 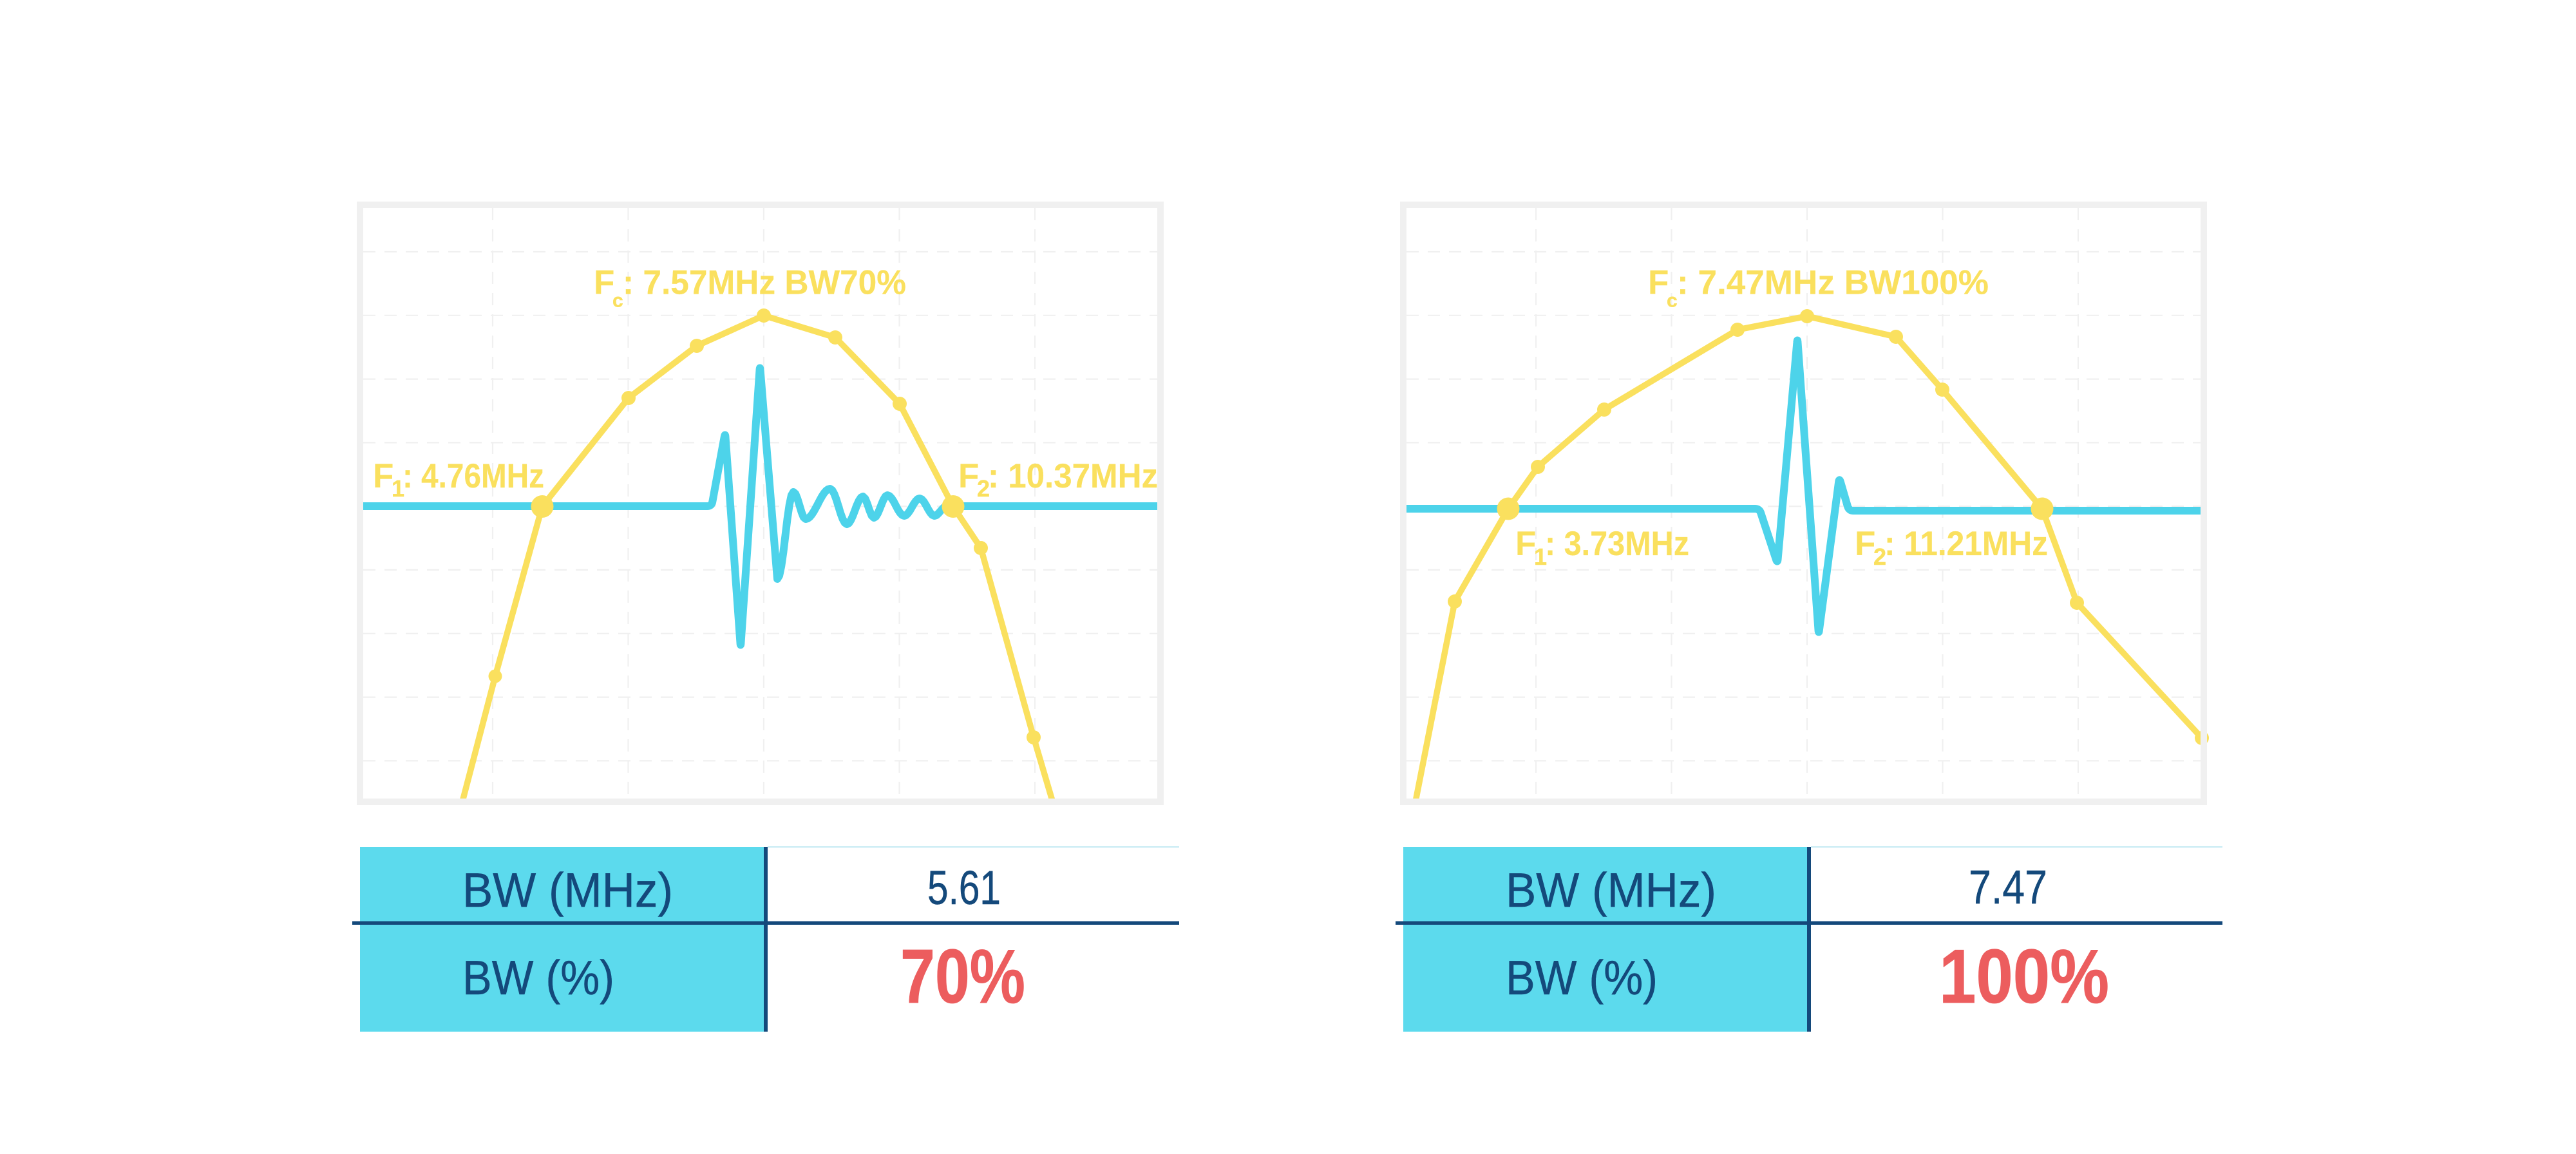 What do you see at coordinates (963, 977) in the screenshot?
I see `svg-text: 70%` at bounding box center [963, 977].